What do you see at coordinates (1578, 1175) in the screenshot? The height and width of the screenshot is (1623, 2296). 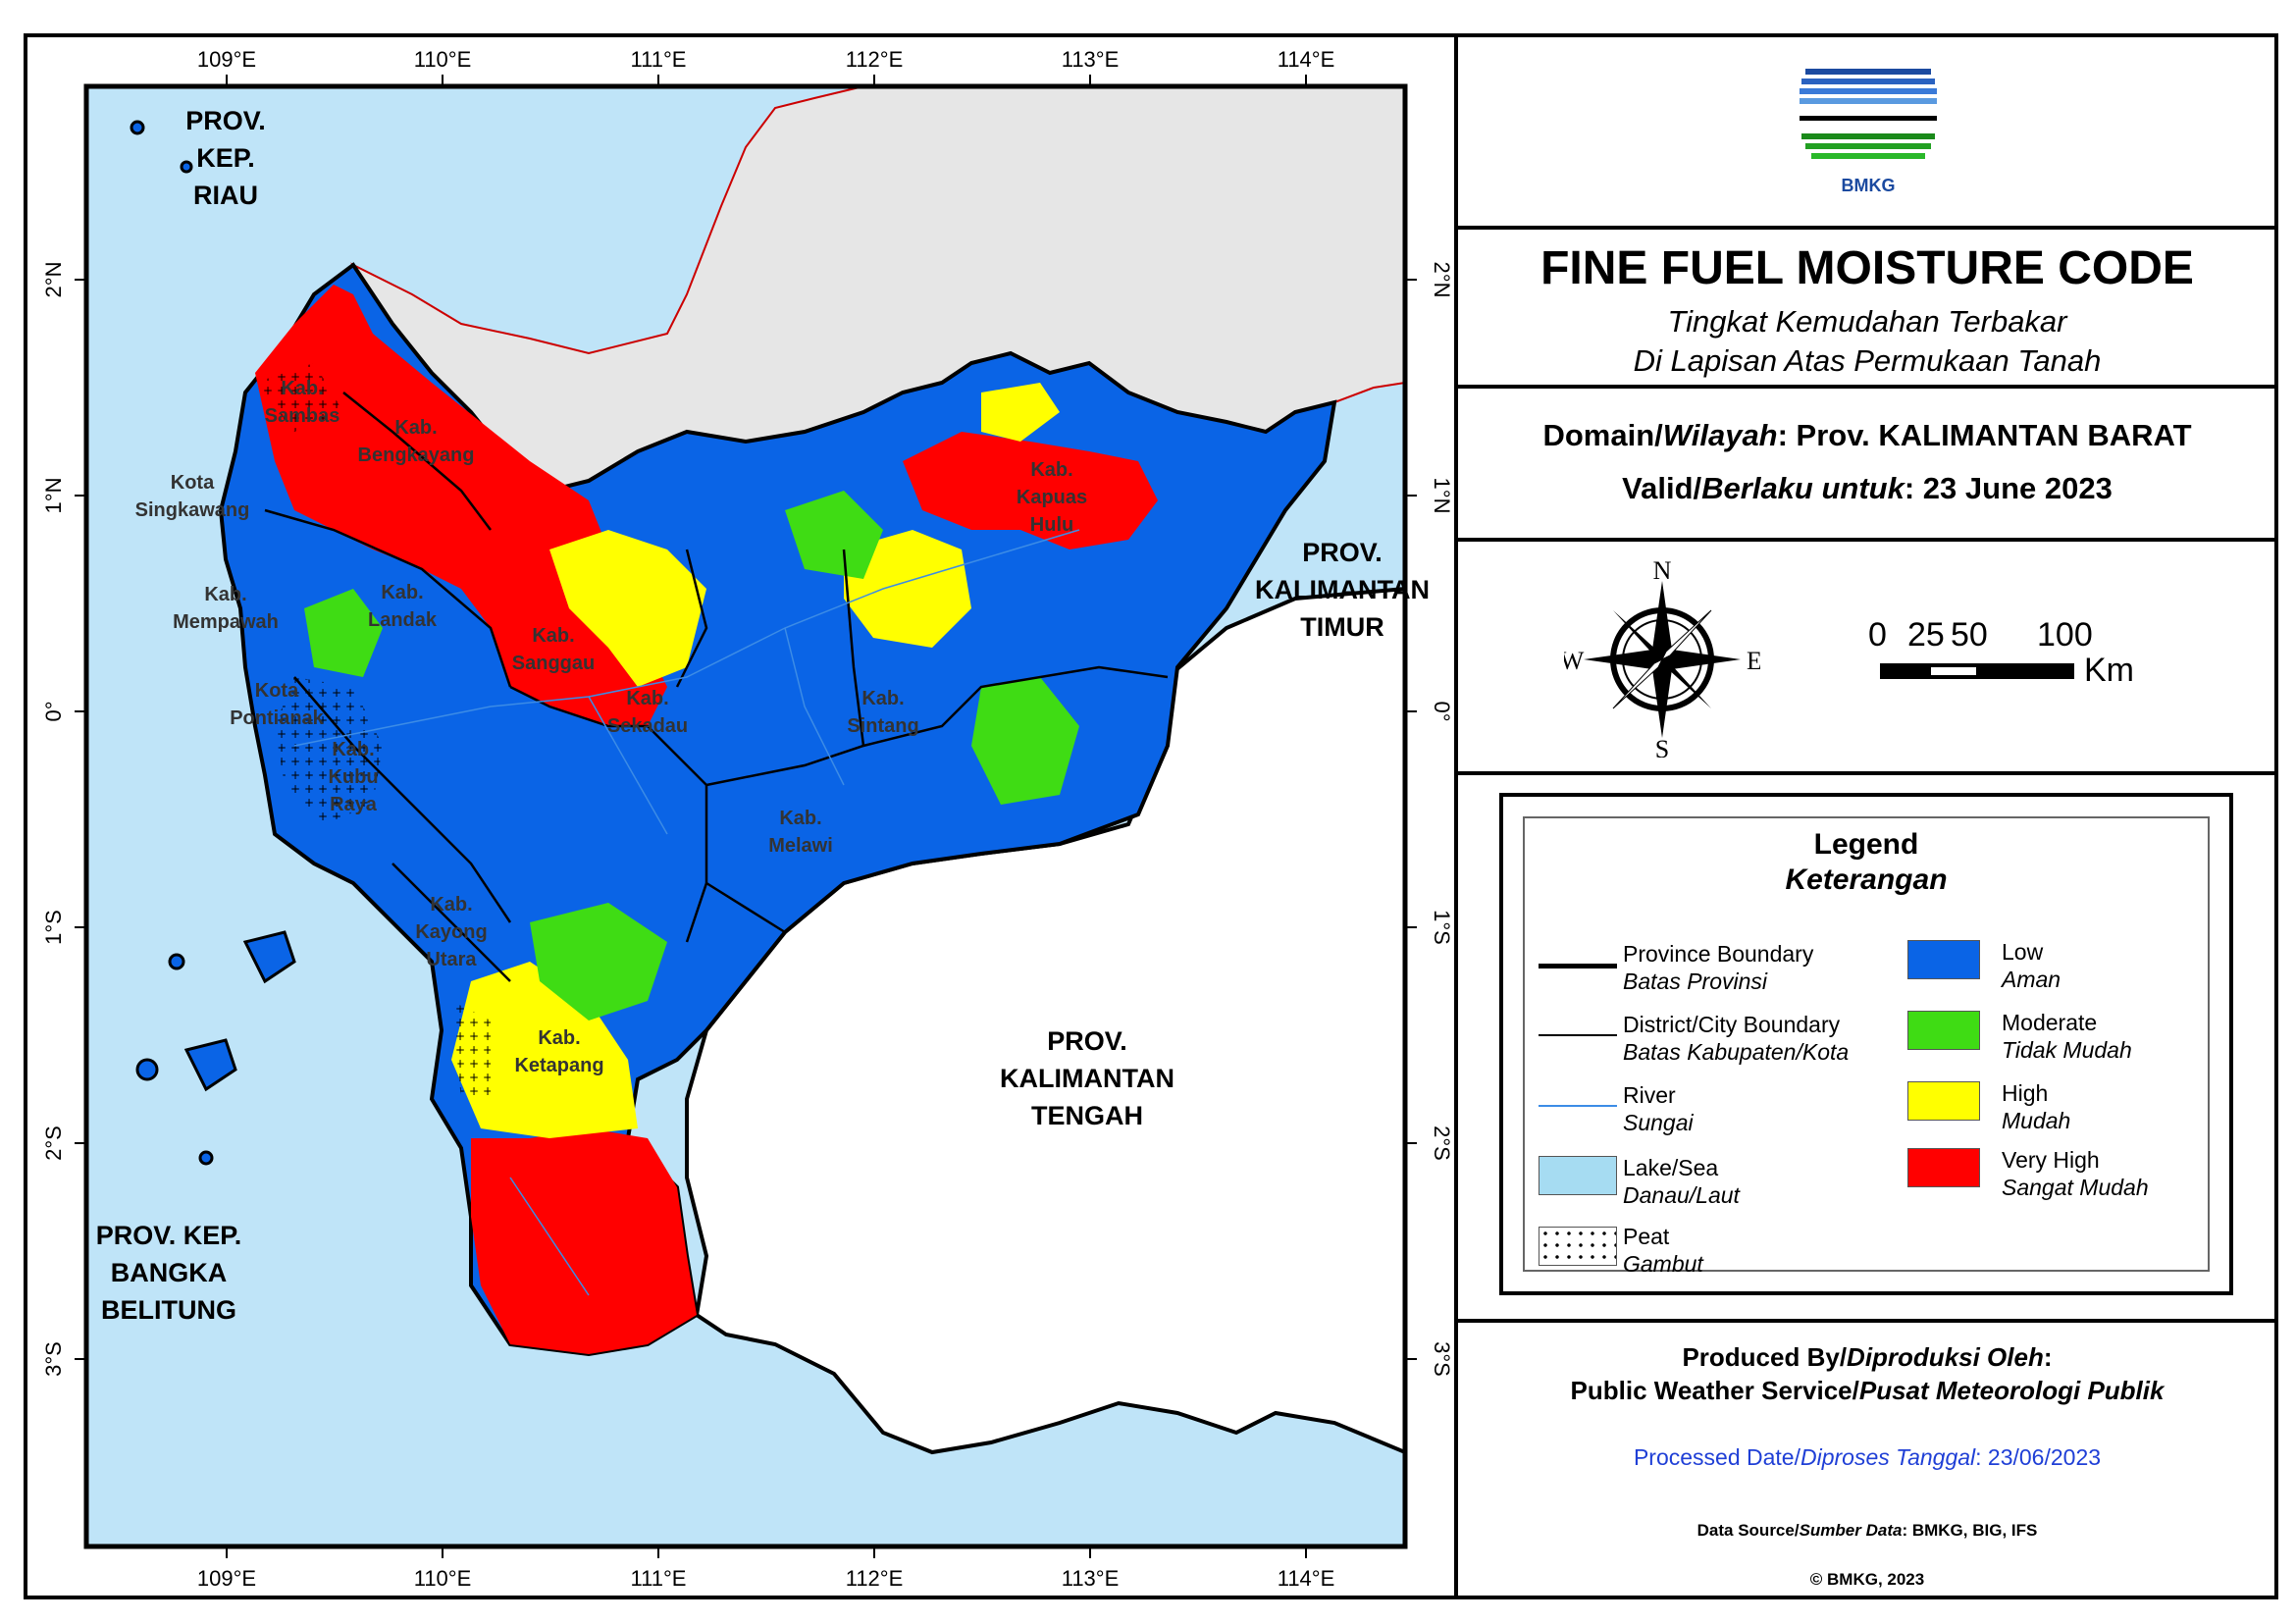 I see `lake-swatch` at bounding box center [1578, 1175].